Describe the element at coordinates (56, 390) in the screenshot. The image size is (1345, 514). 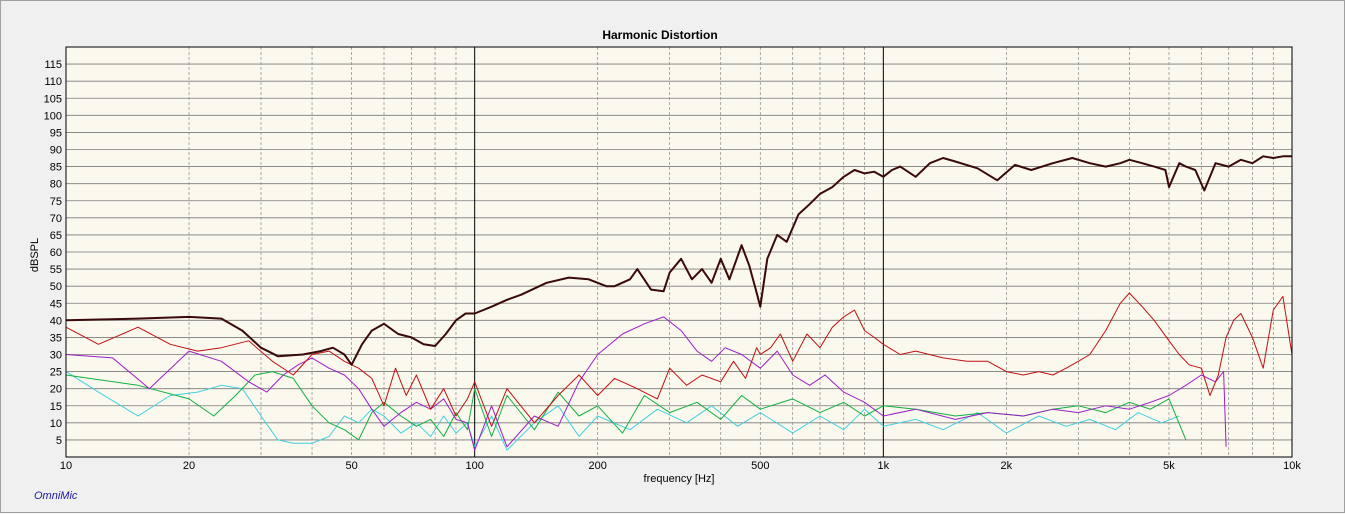
I see `y-tick-label: 20` at that location.